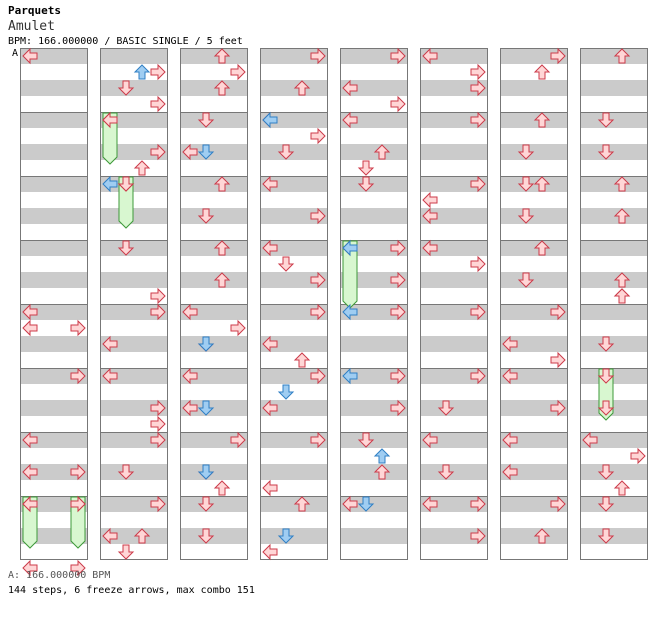  Describe the element at coordinates (125, 41) in the screenshot. I see `chart-info: BPM: 166.000000 / BASIC SINGLE / 5 feet` at that location.